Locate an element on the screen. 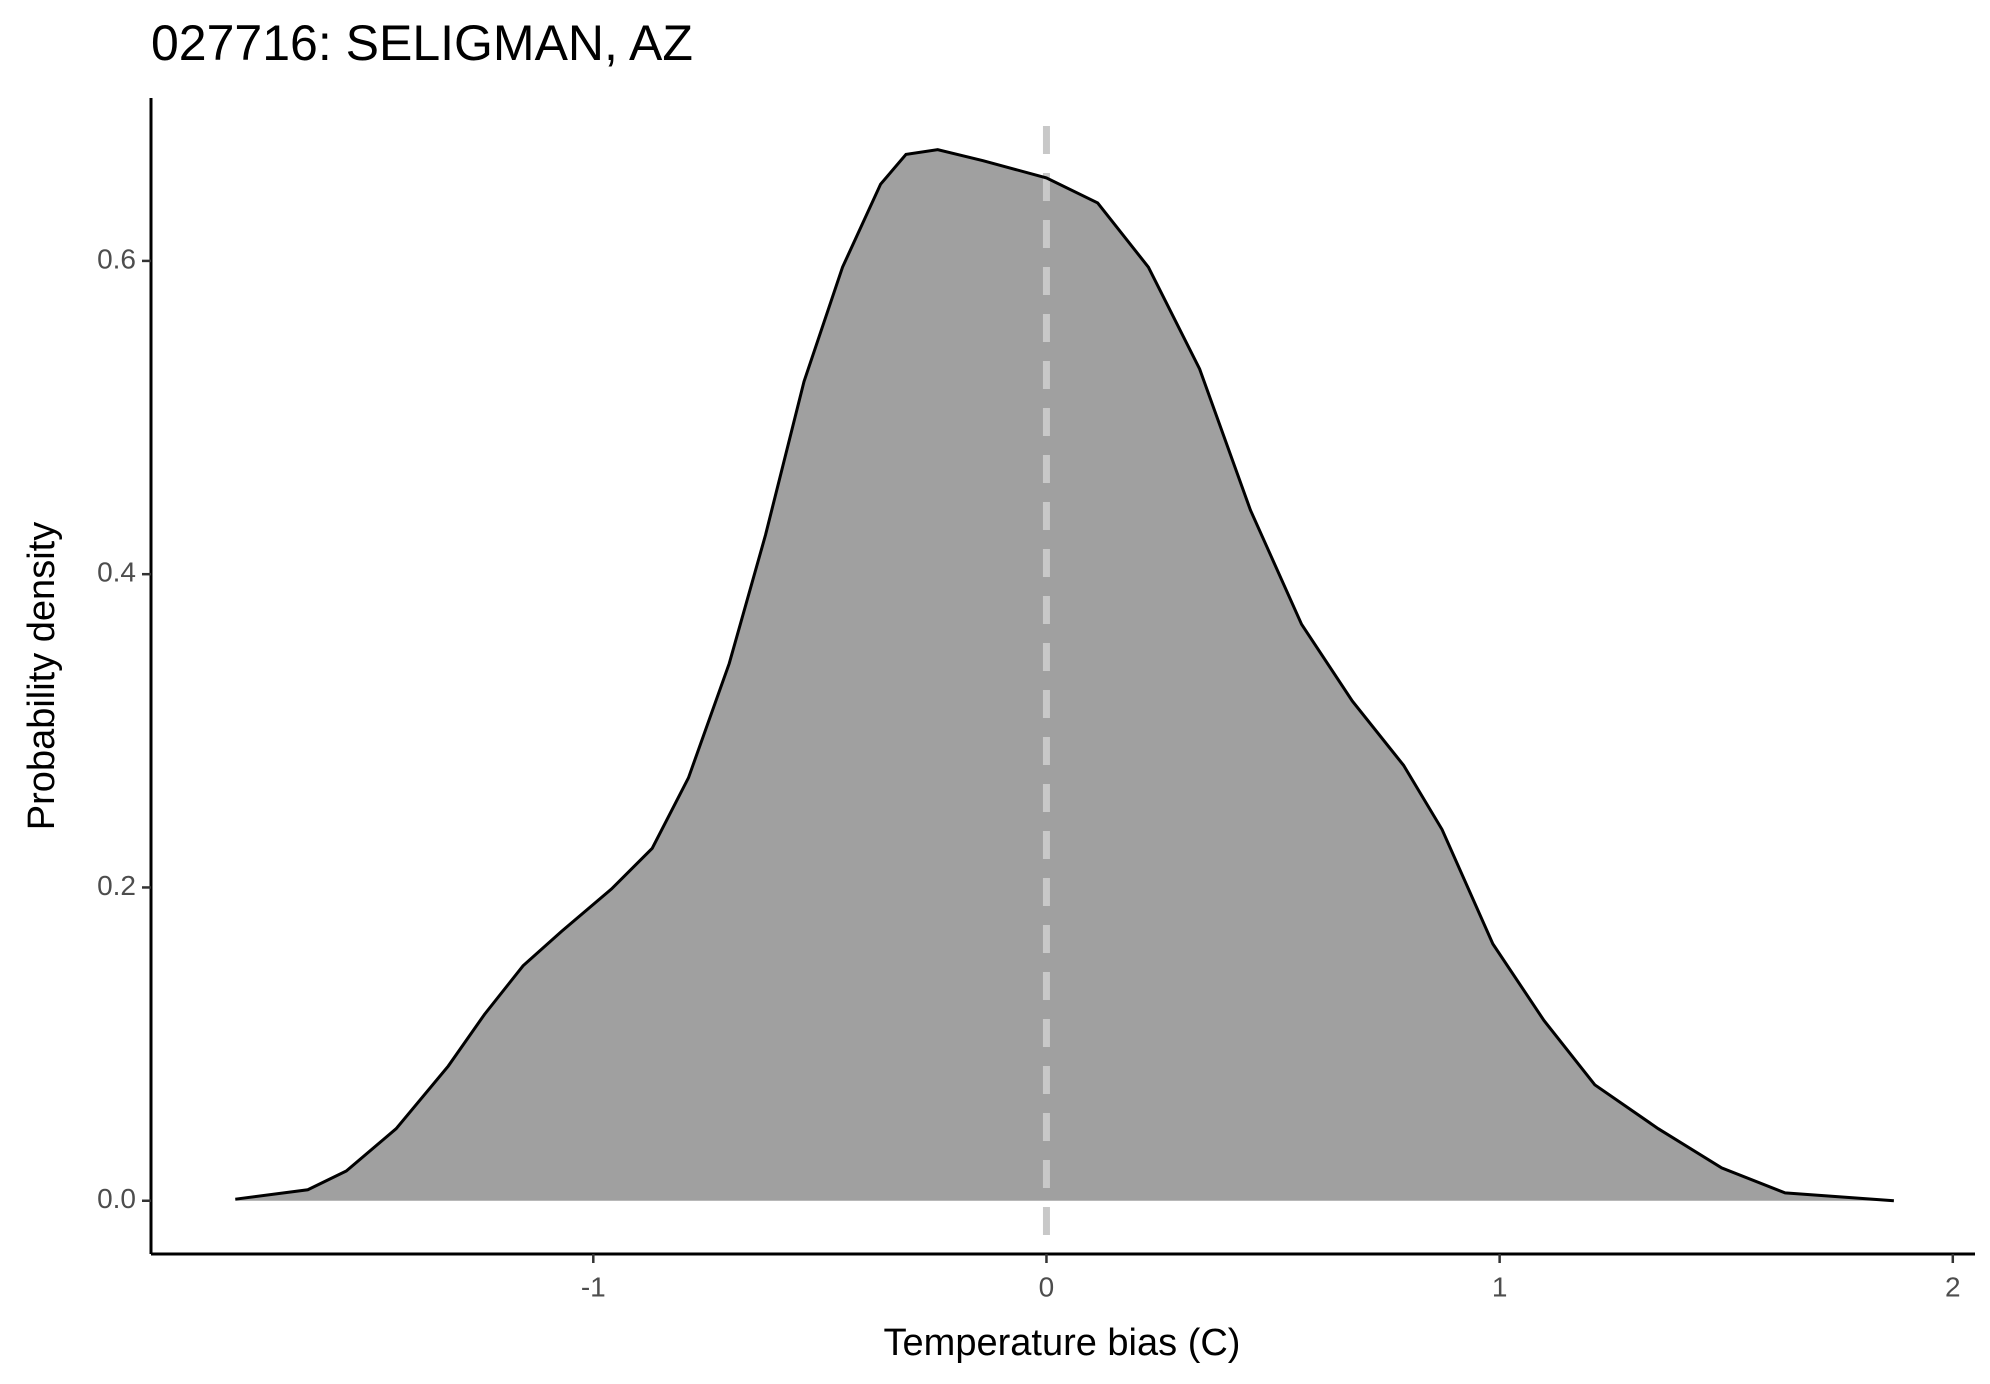 The width and height of the screenshot is (1990, 1384). y-tick-label: 0.0 is located at coordinates (116, 1198).